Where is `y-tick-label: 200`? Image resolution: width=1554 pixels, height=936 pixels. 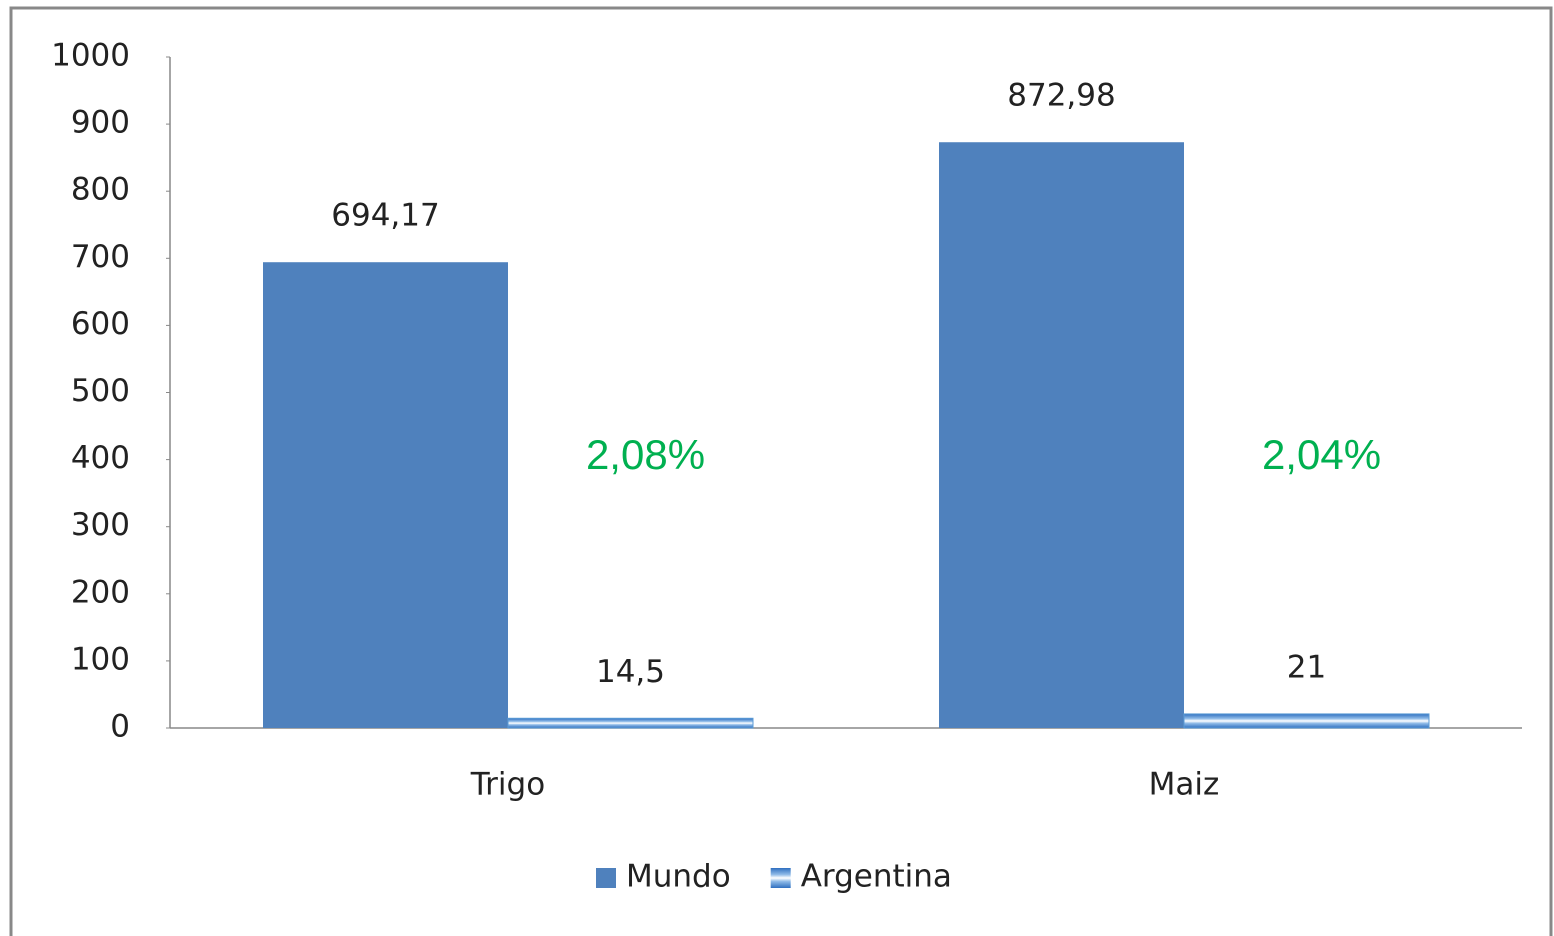 y-tick-label: 200 is located at coordinates (100, 592).